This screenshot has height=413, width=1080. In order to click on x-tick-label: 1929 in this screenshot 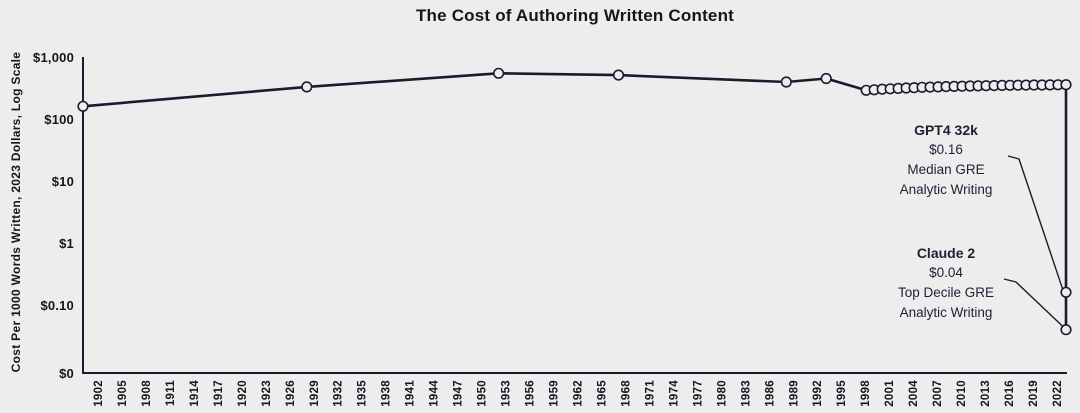, I will do `click(315, 393)`.